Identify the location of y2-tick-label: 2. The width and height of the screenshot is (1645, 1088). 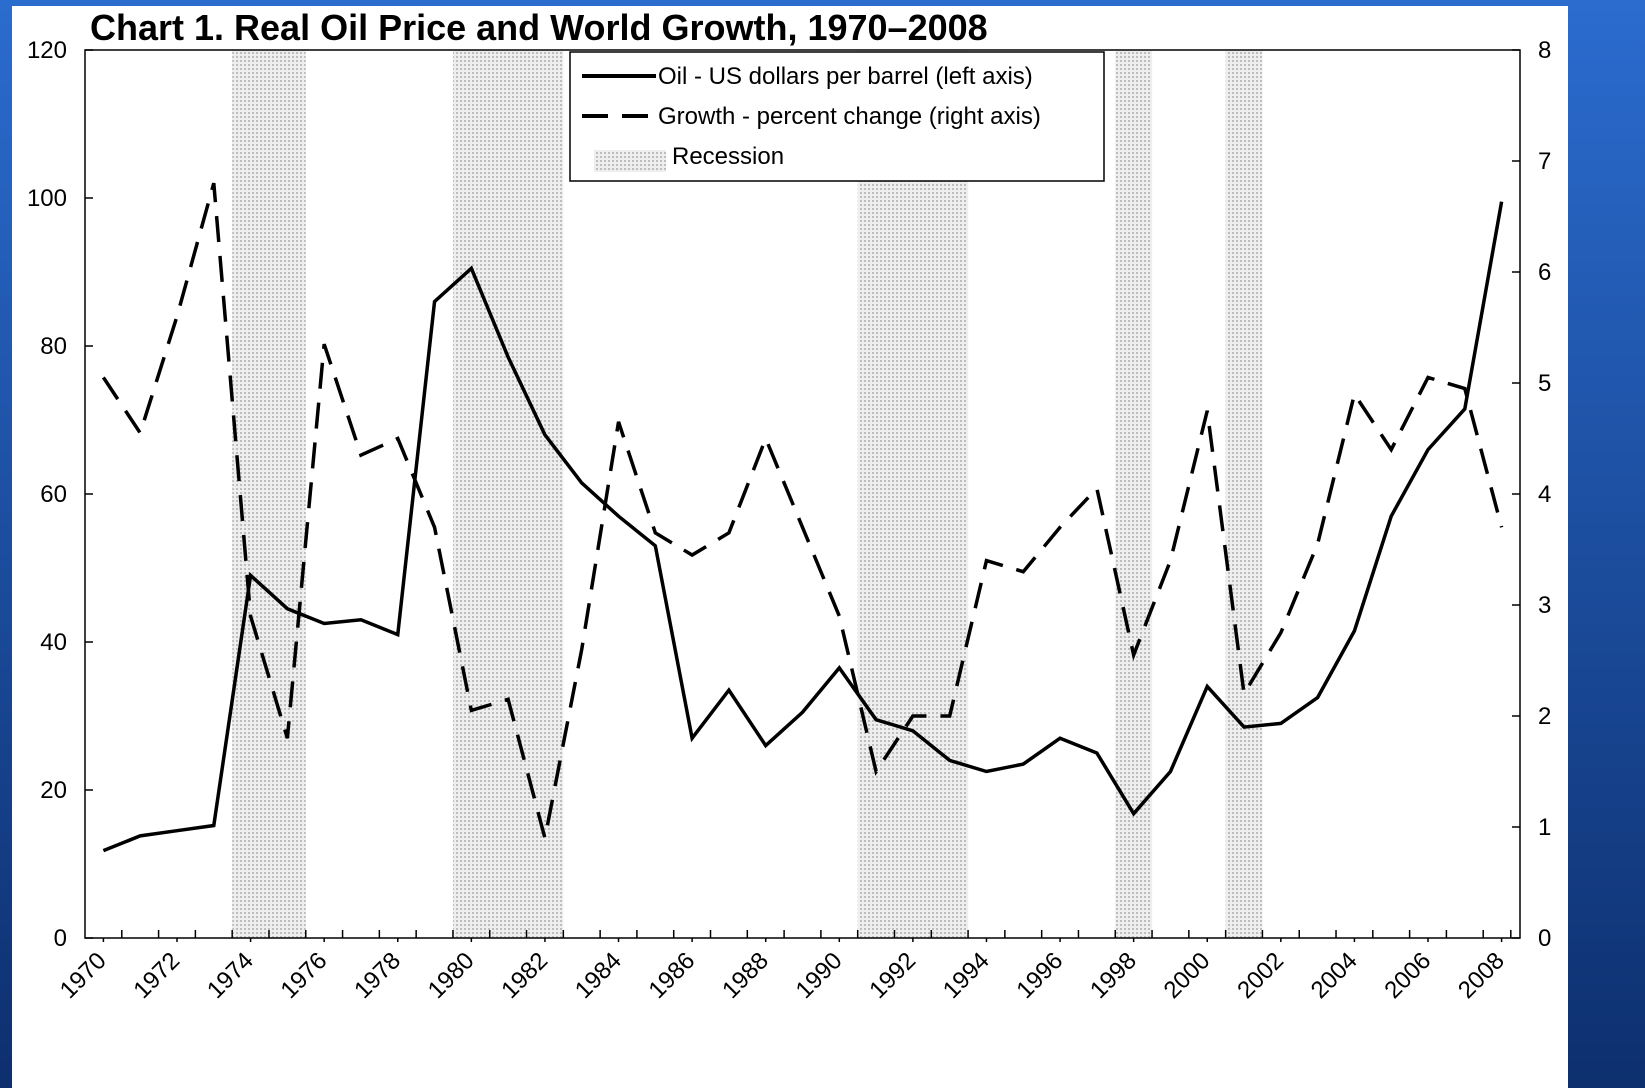
(1544, 716).